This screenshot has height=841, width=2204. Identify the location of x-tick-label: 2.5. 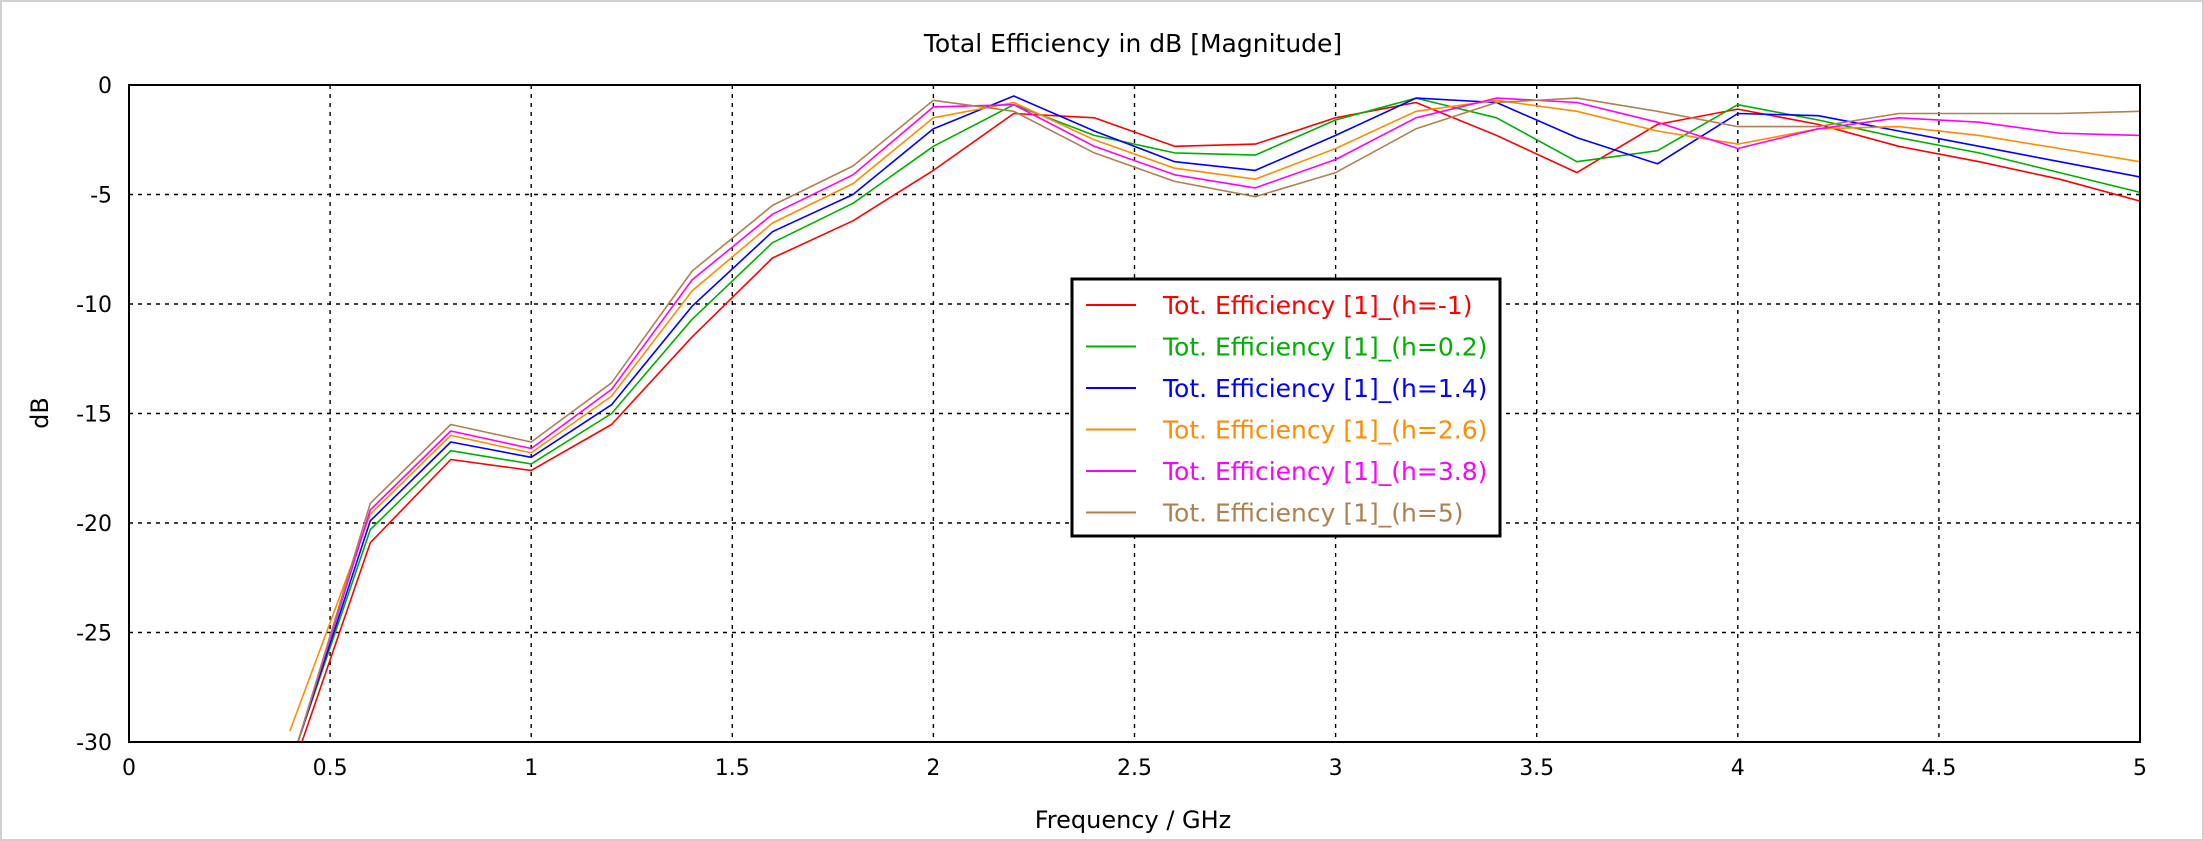
(1134, 768).